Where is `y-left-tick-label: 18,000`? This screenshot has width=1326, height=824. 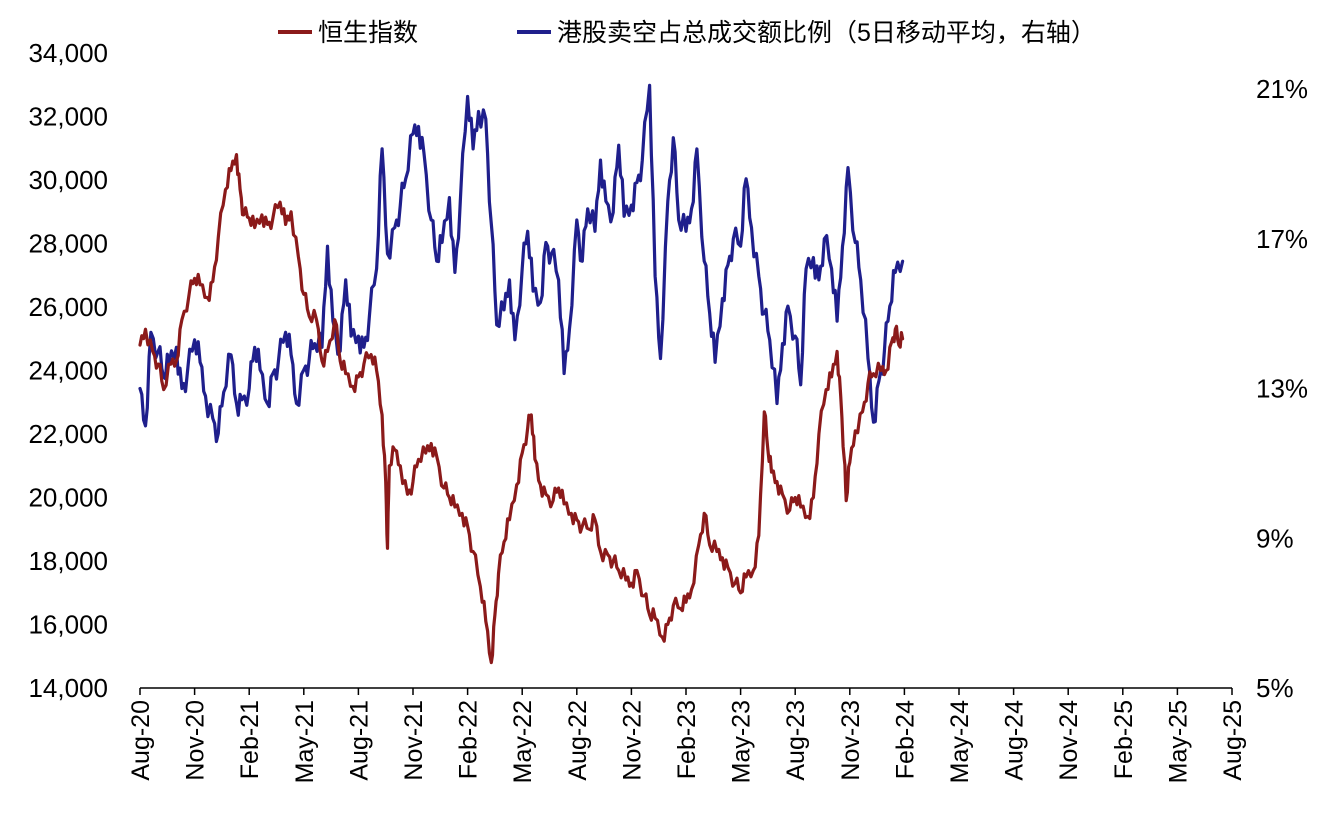 y-left-tick-label: 18,000 is located at coordinates (68, 561).